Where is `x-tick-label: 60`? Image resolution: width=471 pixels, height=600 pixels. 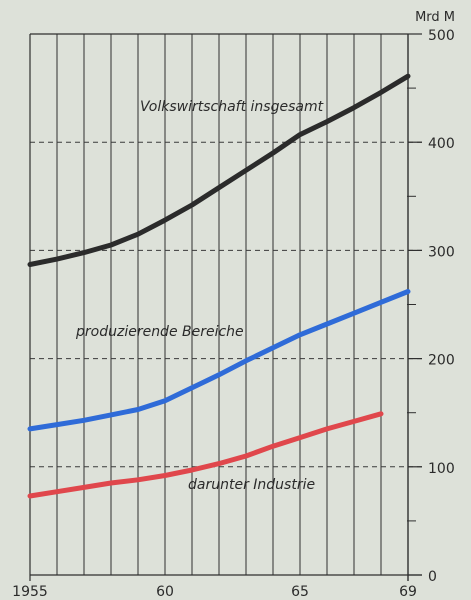 x-tick-label: 60 is located at coordinates (165, 592).